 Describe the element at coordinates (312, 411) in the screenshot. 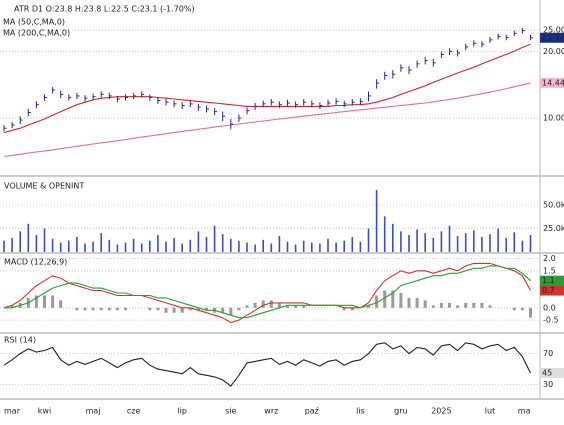

I see `x-tick-label: paź` at that location.